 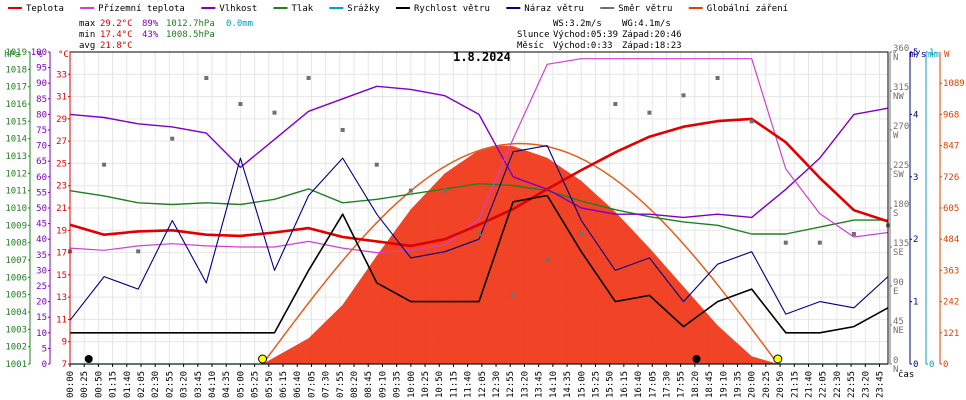 I want to click on radiation-tick-label: 968, so click(x=951, y=115).